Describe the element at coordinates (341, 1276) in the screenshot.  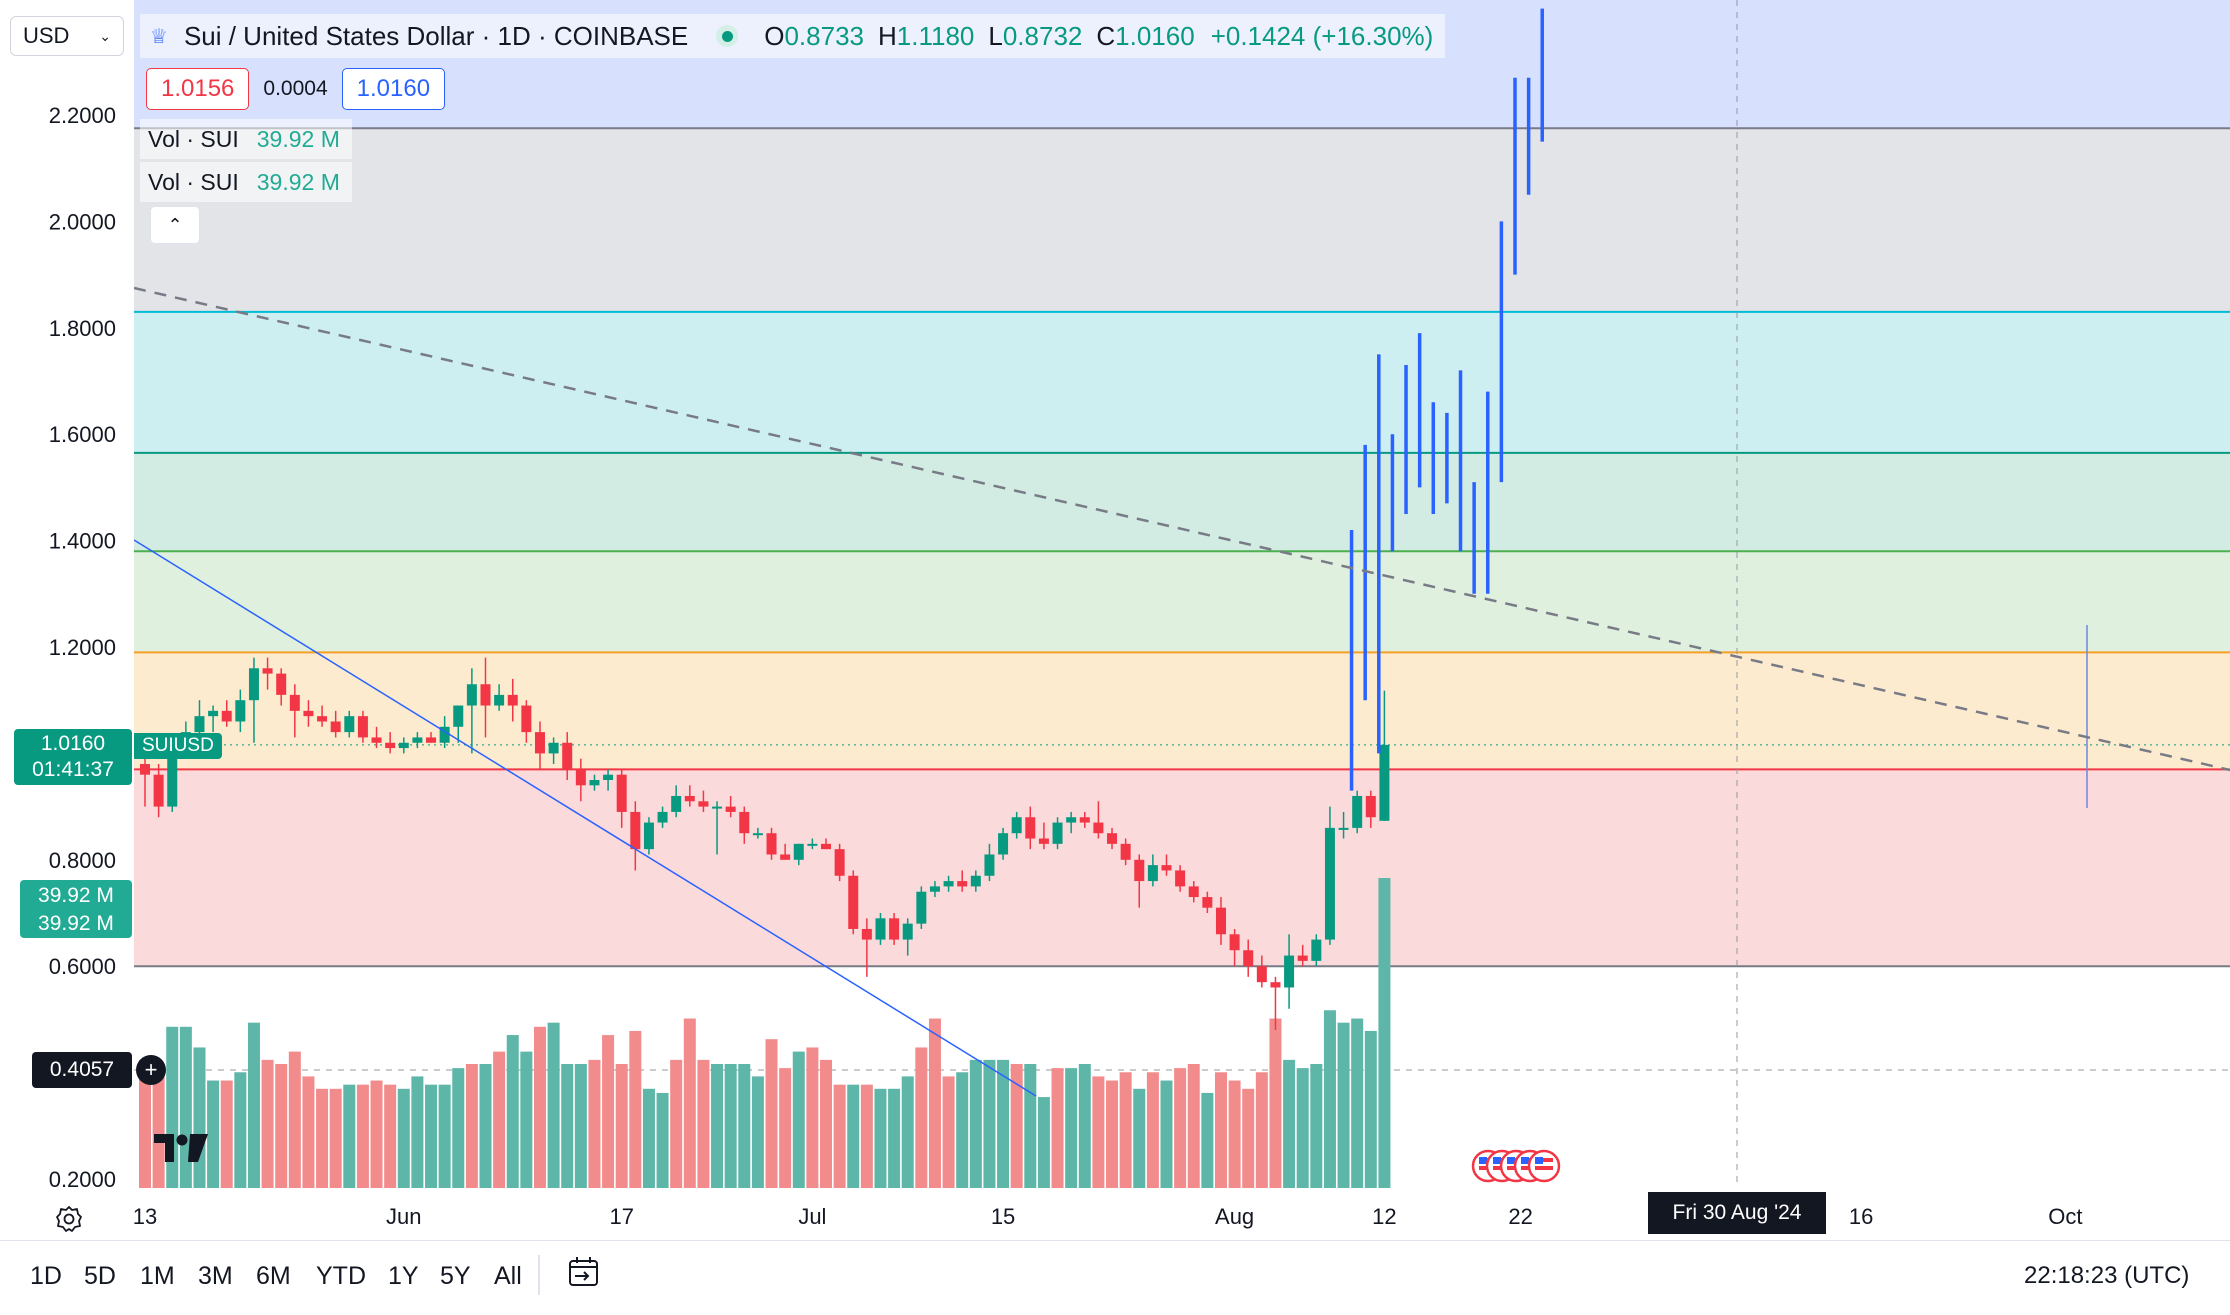
I see `range-ytd-button: YTD` at that location.